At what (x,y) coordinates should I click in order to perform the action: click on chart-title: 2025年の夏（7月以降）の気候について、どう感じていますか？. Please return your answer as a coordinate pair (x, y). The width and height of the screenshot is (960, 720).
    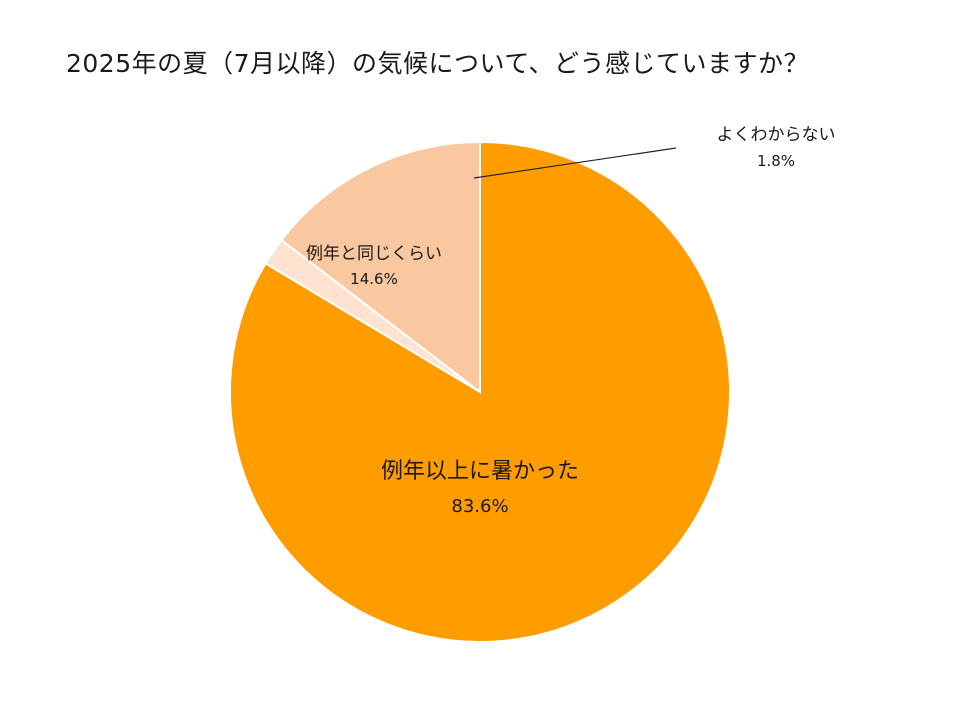
    Looking at the image, I should click on (438, 63).